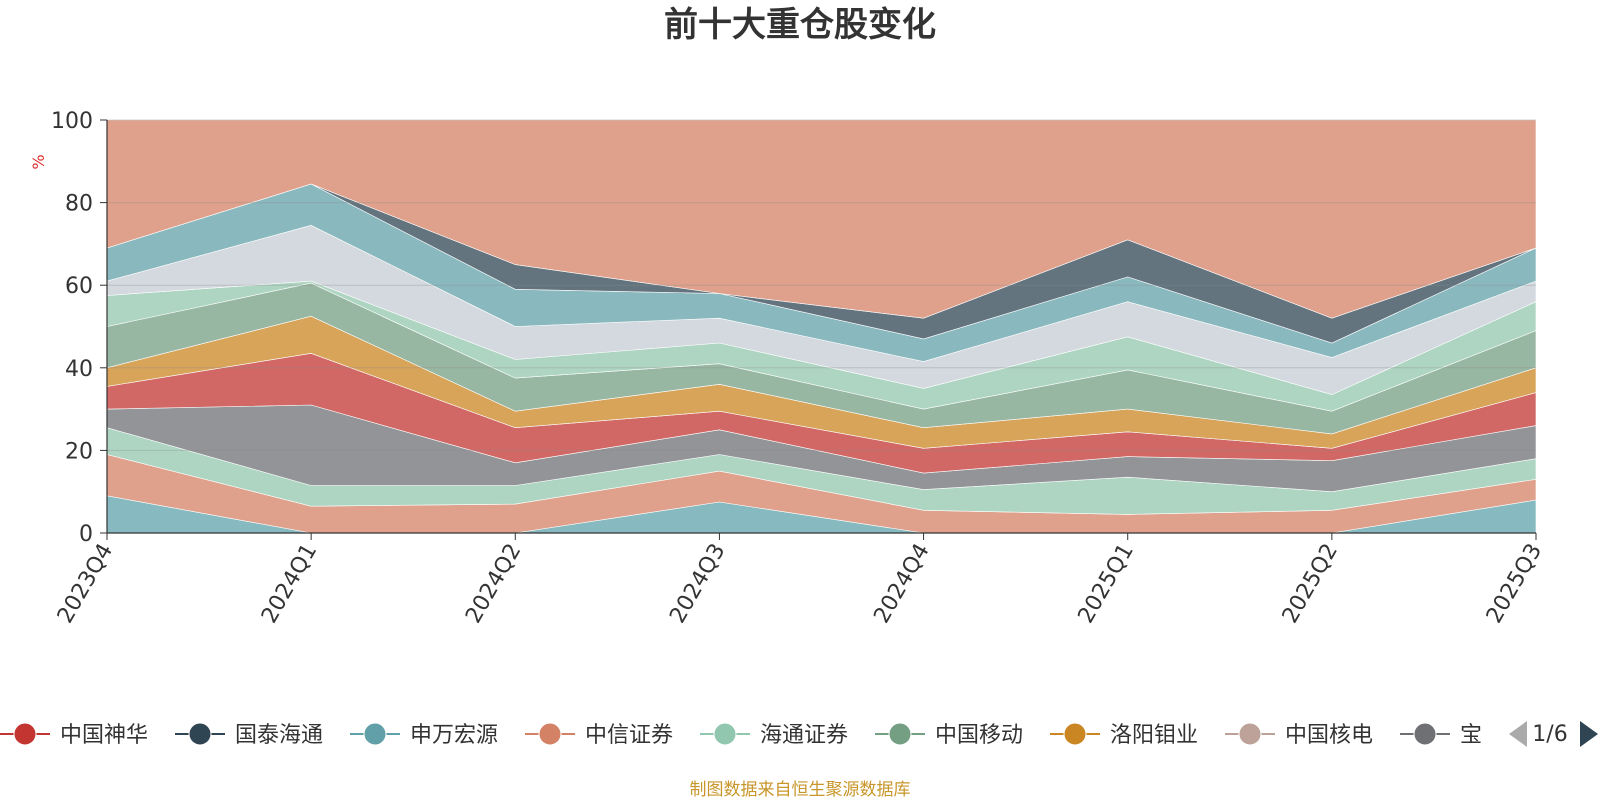 The height and width of the screenshot is (800, 1600). I want to click on legend-pager: 1/6, so click(1553, 734).